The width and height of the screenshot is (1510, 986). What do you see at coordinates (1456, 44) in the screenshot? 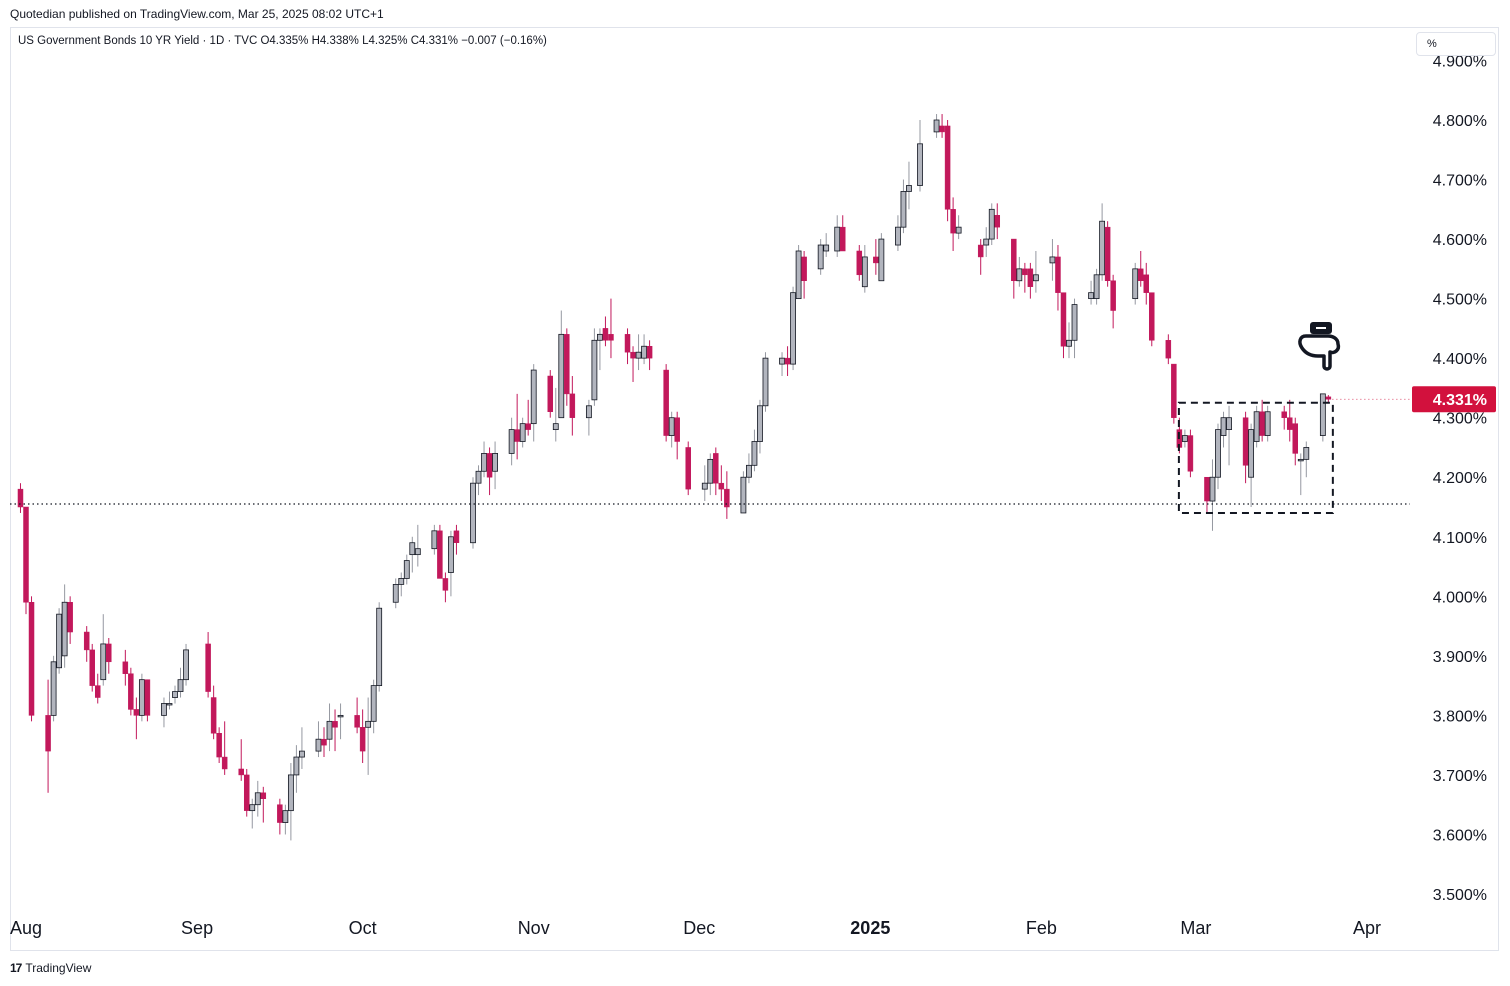
I see `unit-button: %` at bounding box center [1456, 44].